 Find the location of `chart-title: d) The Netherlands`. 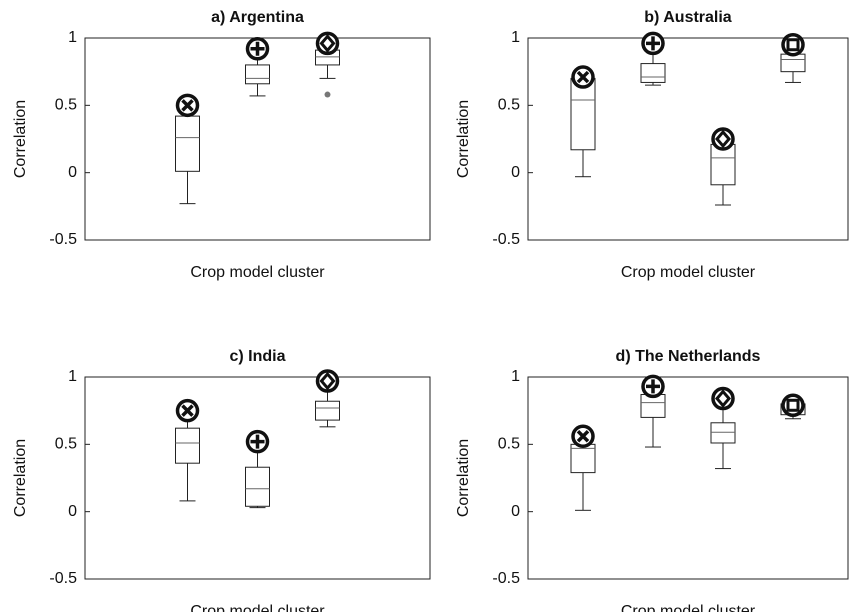

chart-title: d) The Netherlands is located at coordinates (688, 356).